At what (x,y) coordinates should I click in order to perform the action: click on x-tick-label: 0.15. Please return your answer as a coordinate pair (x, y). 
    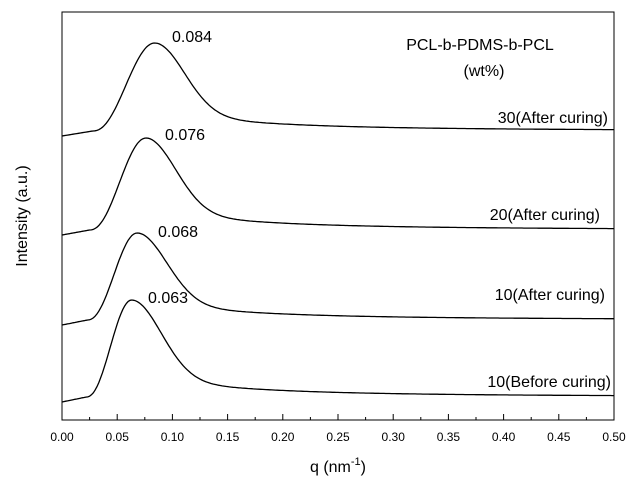
    Looking at the image, I should click on (228, 437).